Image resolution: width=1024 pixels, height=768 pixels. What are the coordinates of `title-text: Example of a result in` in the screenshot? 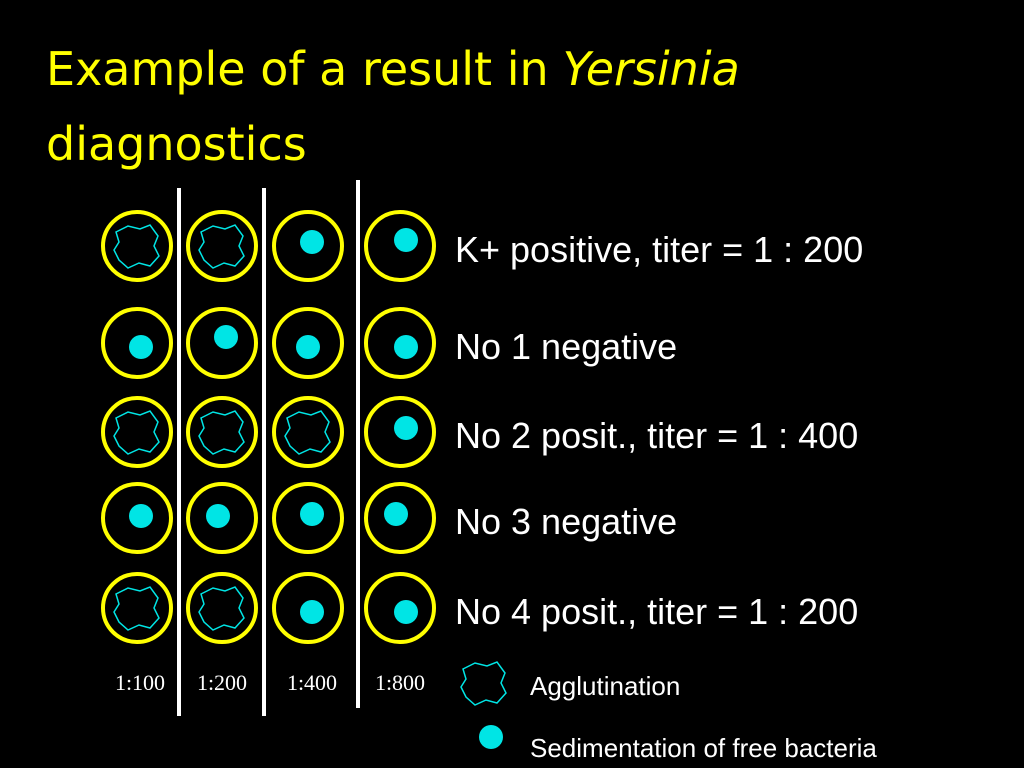 It's located at (297, 69).